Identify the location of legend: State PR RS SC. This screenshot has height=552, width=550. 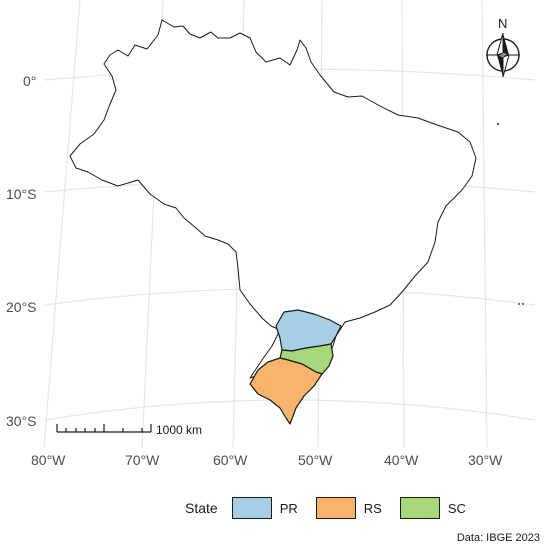
(334, 508).